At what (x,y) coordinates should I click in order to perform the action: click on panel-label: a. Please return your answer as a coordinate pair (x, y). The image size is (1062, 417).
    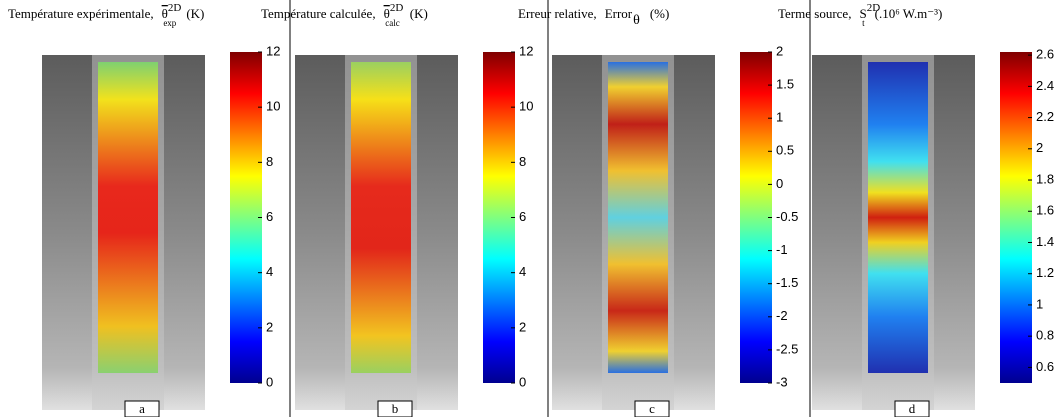
    Looking at the image, I should click on (142, 408).